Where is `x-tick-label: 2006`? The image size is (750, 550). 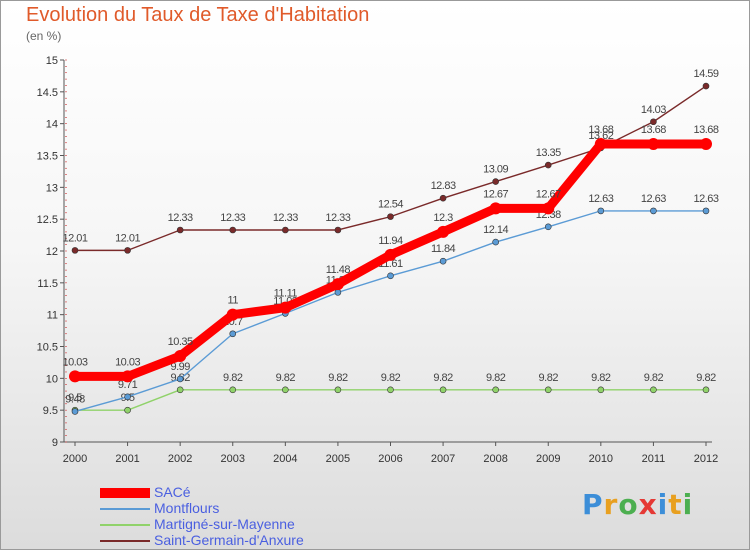 x-tick-label: 2006 is located at coordinates (390, 459).